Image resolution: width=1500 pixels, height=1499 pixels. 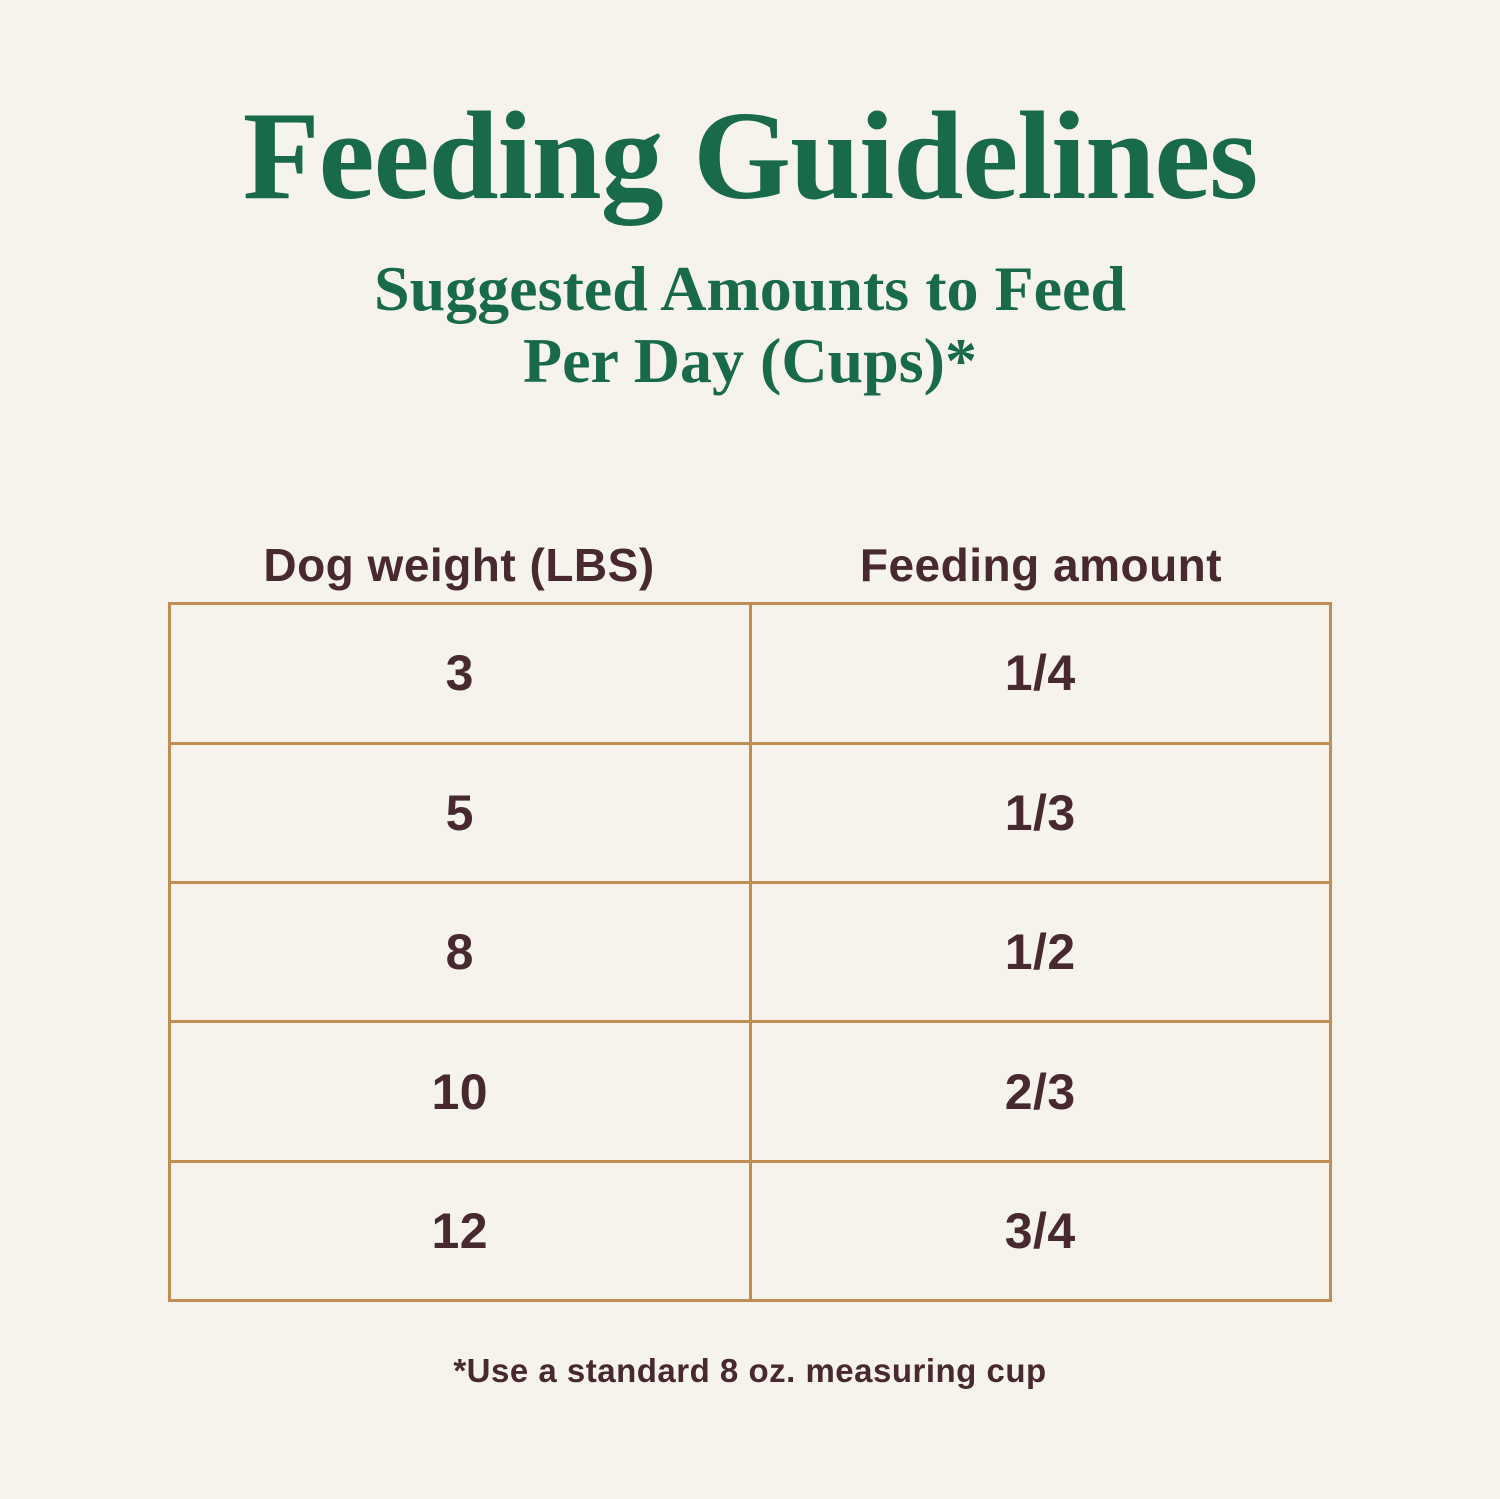 I want to click on table-row: 8 1/2, so click(x=750, y=950).